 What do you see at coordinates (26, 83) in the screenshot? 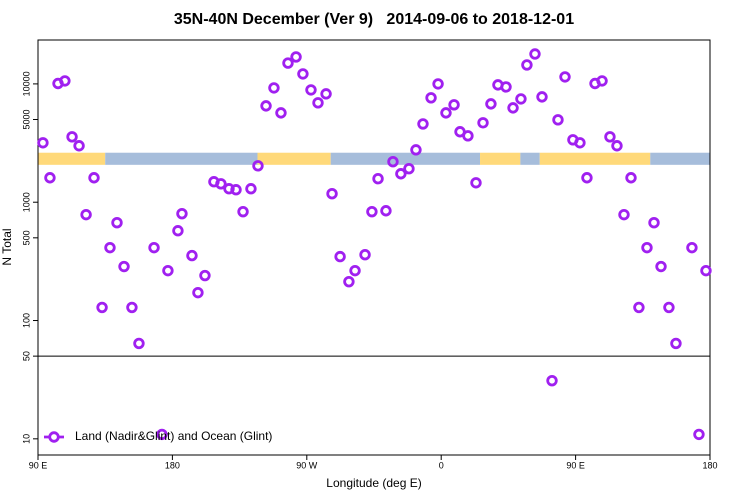
I see `y-tick-label: 10000` at bounding box center [26, 83].